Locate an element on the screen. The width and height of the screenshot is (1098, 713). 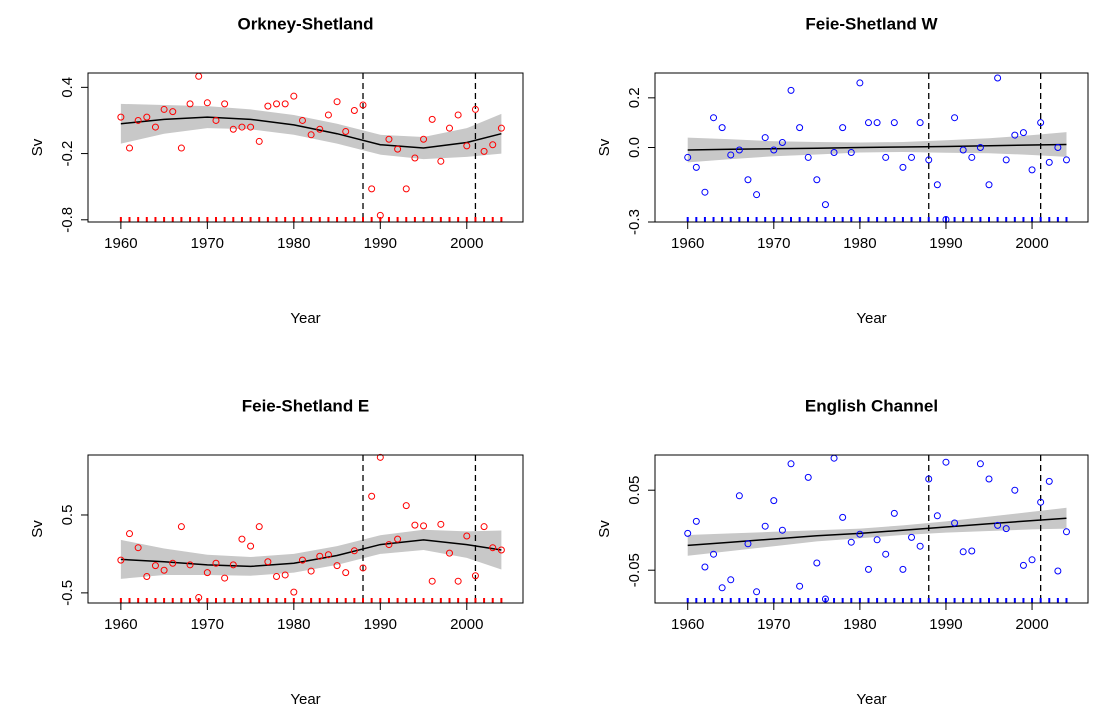
y-tick-label: 0.2 is located at coordinates (634, 97).